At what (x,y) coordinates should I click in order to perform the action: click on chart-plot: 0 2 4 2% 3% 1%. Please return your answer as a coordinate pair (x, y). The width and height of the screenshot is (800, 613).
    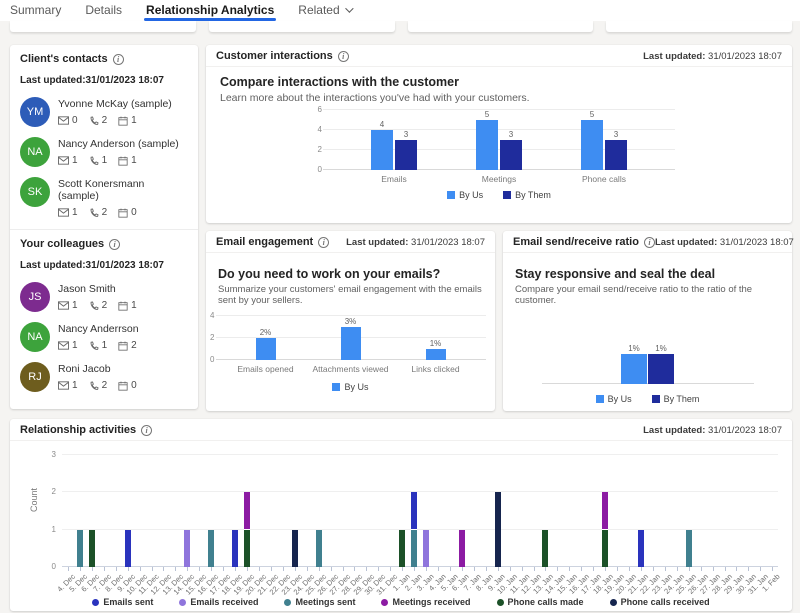
    Looking at the image, I should click on (348, 337).